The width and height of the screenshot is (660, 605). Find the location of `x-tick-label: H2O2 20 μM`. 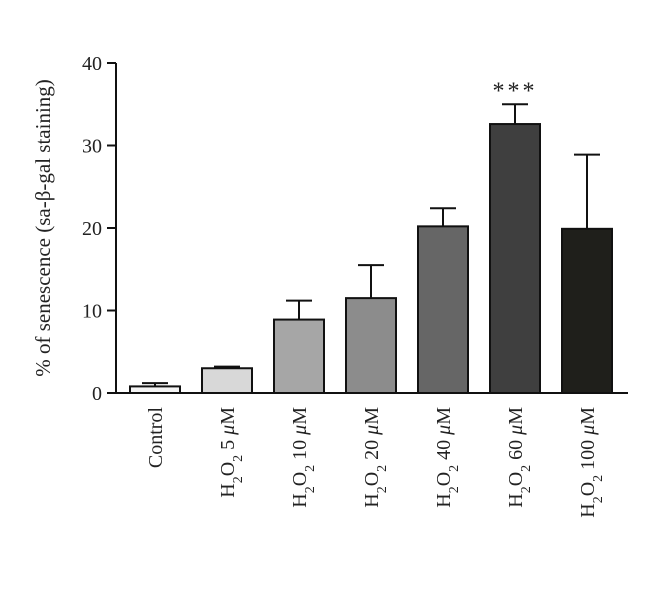

x-tick-label: H2O2 20 μM is located at coordinates (375, 457).